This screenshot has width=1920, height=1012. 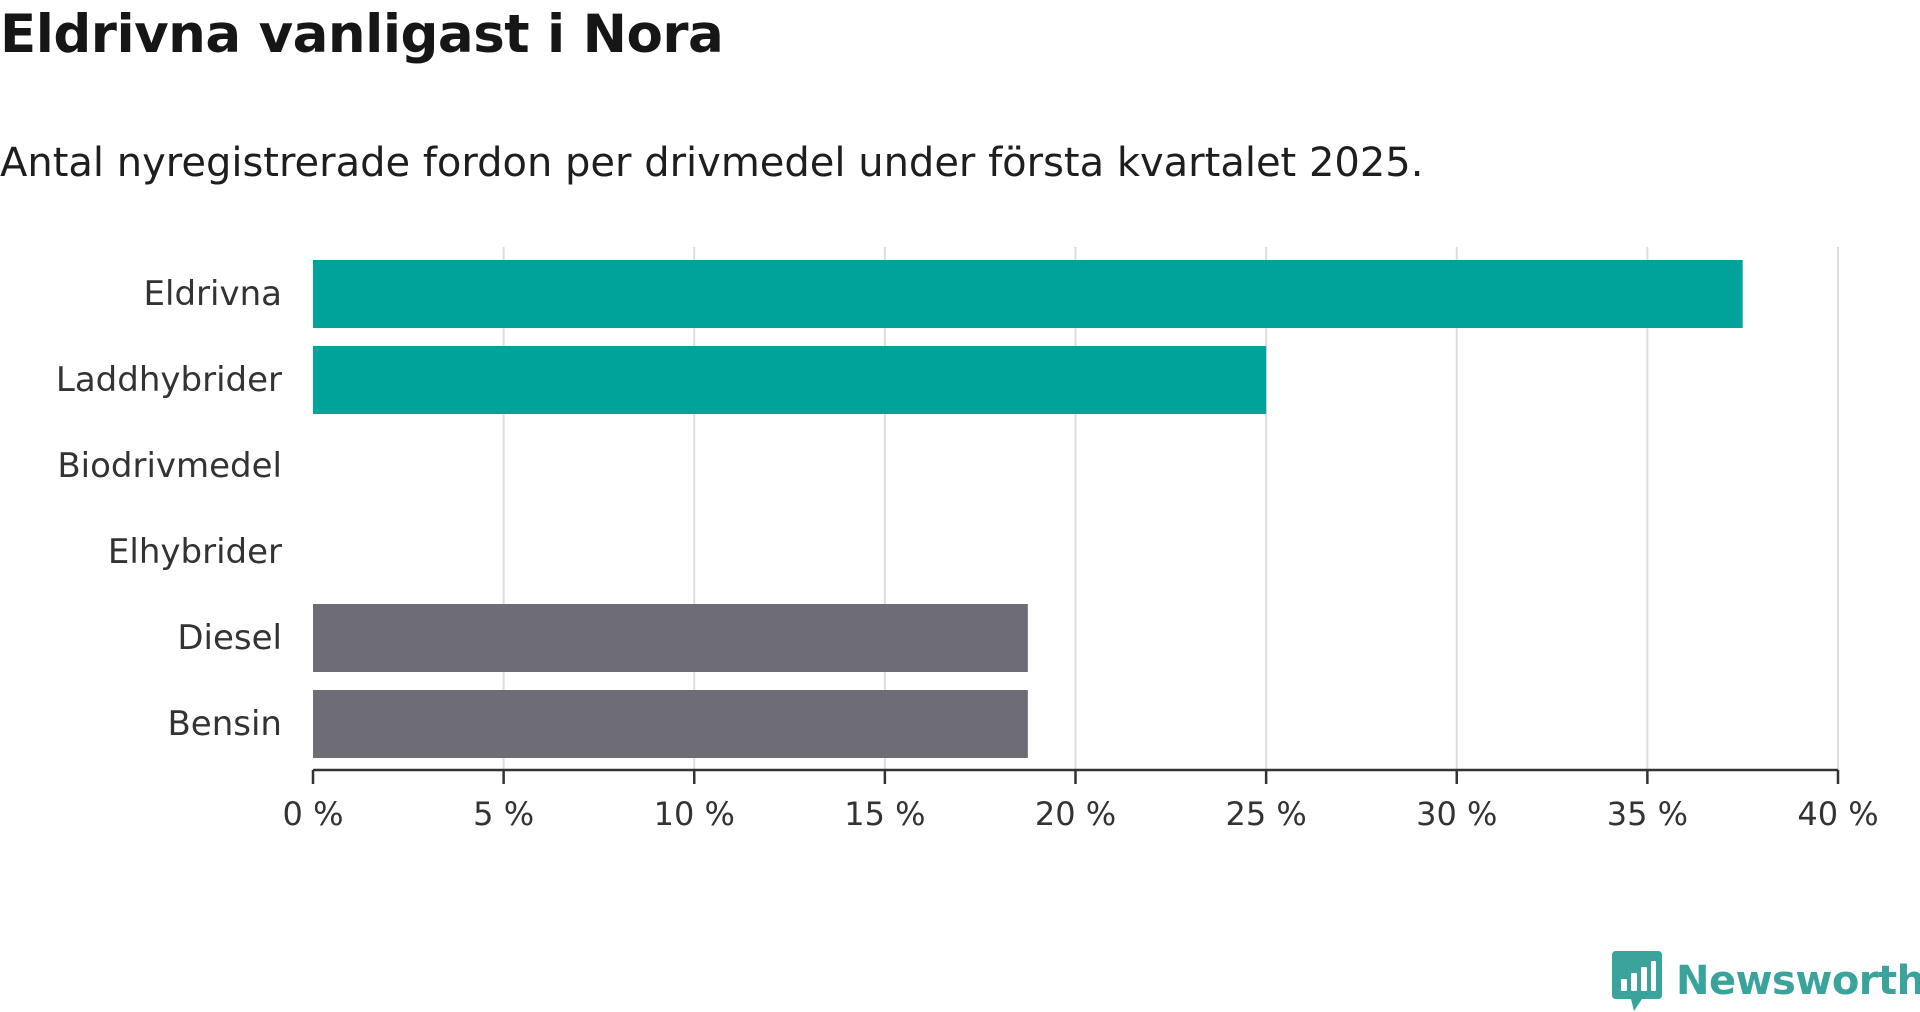 I want to click on x-tick-label: 10 %, so click(x=694, y=814).